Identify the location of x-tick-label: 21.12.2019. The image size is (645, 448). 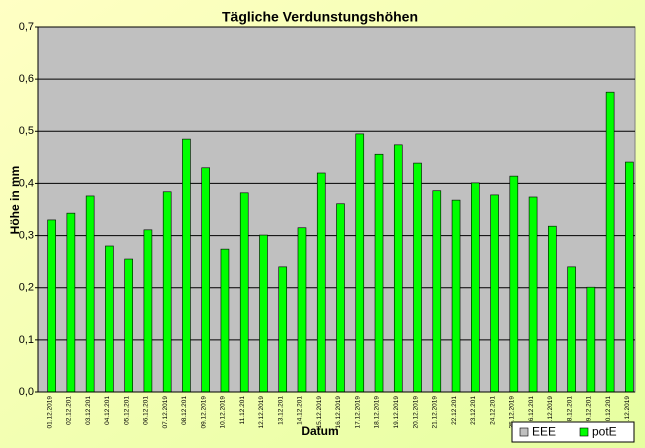
(435, 412).